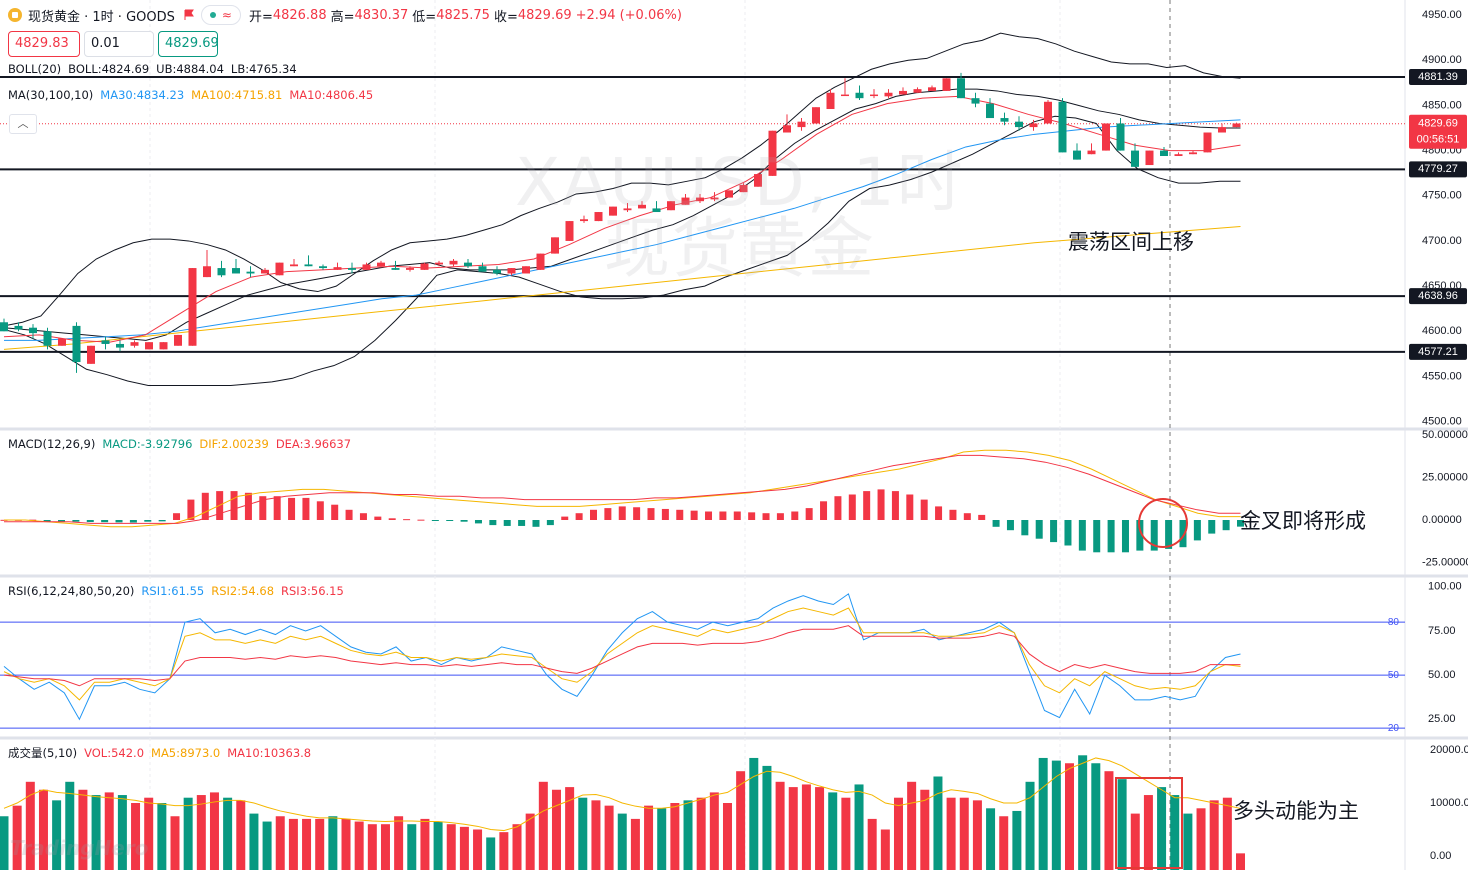  I want to click on ohlc-high: 4830.37, so click(381, 15).